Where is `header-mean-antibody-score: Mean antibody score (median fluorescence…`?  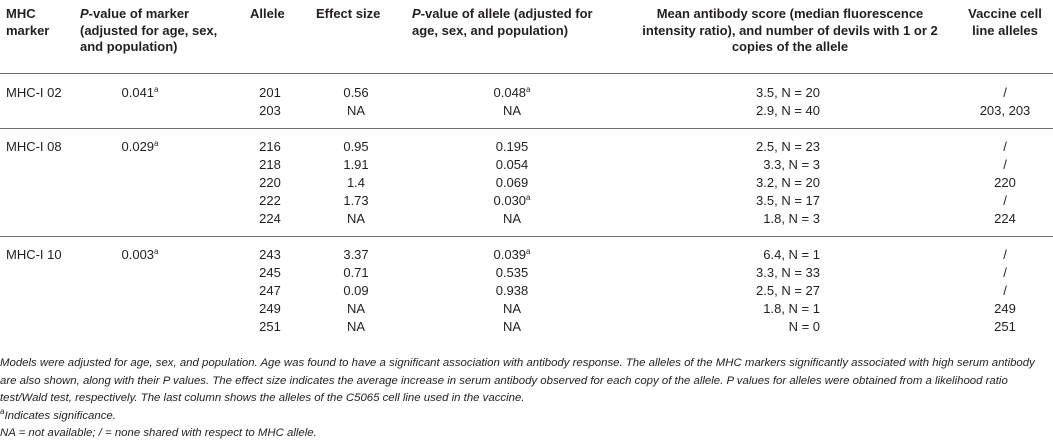
header-mean-antibody-score: Mean antibody score (median fluorescence… is located at coordinates (790, 30).